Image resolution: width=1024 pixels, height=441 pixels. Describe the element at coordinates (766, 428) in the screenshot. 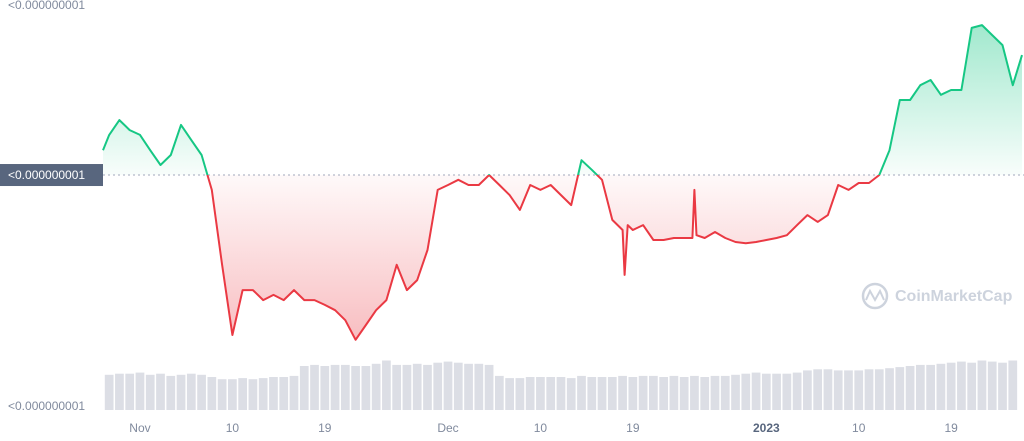

I see `x-tick-label: 2023` at that location.